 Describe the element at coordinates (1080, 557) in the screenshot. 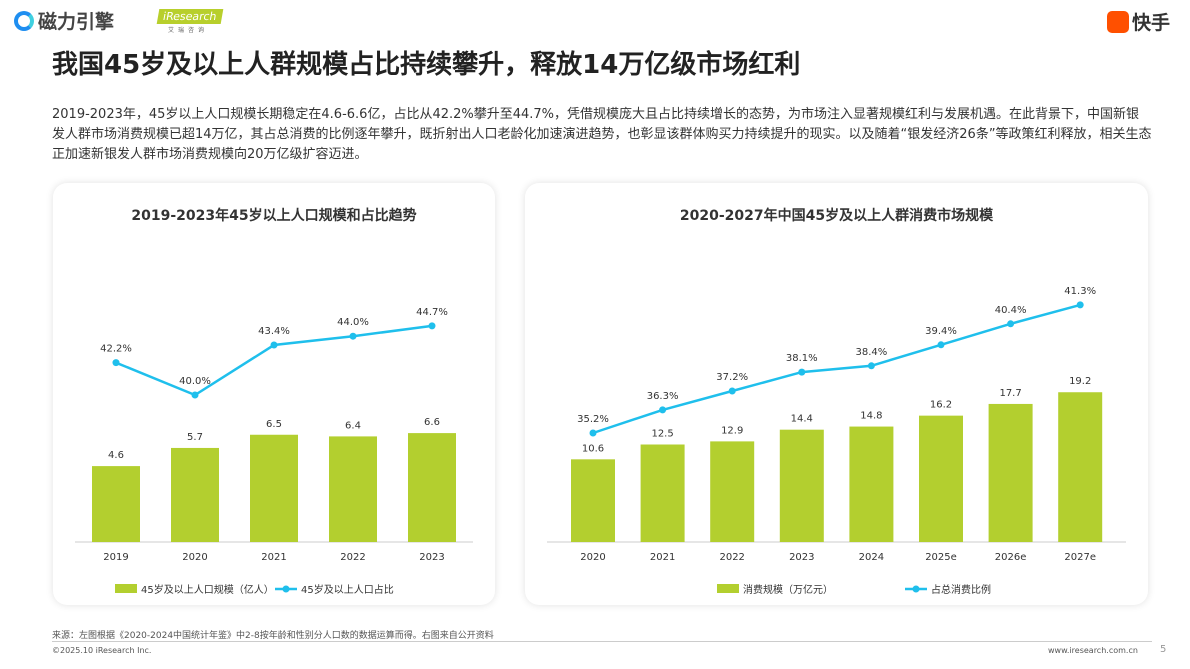

I see `x-tick-label: 2027e` at that location.